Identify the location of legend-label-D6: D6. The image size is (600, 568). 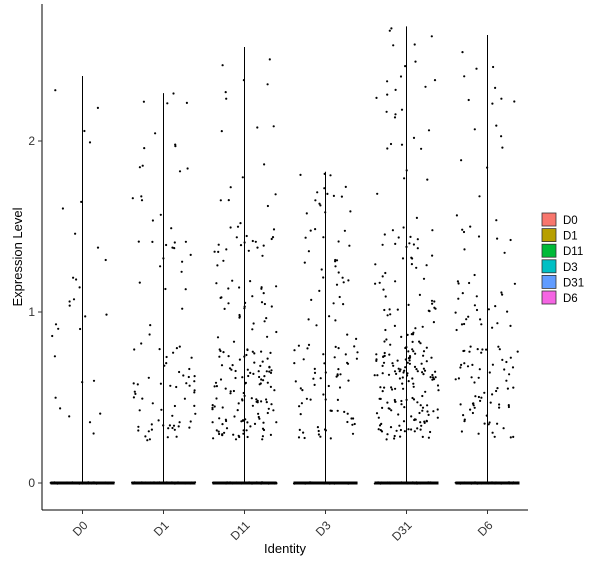
(570, 299).